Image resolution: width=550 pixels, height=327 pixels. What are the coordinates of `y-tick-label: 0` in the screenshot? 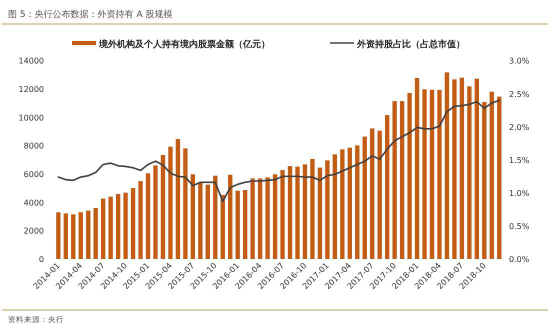 It's located at (41, 259).